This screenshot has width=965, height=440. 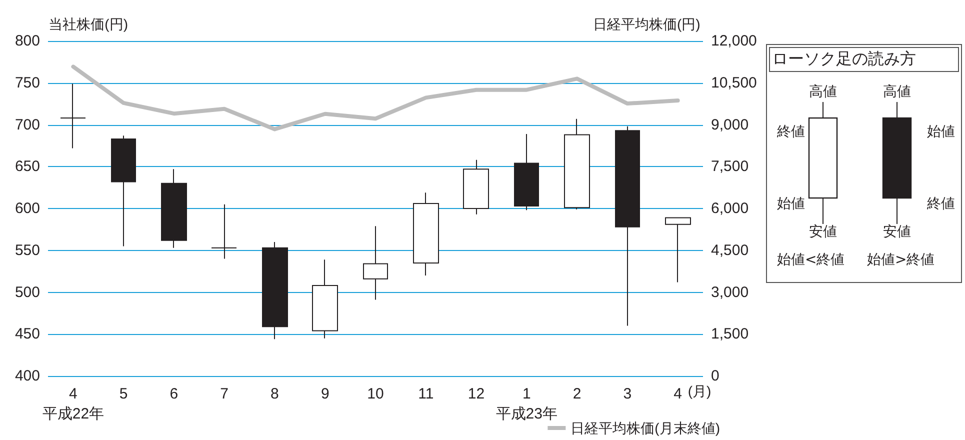 What do you see at coordinates (864, 59) in the screenshot?
I see `text: ローソク足の読み方` at bounding box center [864, 59].